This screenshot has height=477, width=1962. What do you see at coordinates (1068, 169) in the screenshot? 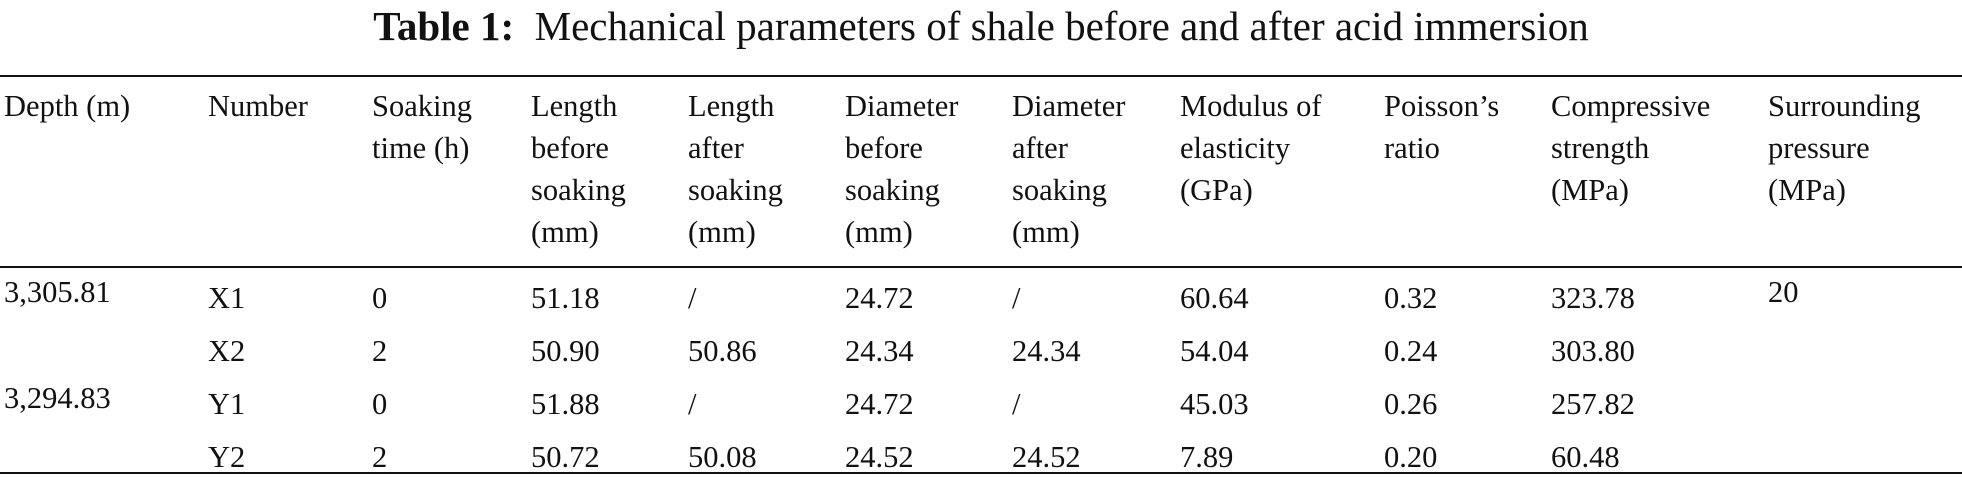
I see `column-header: Diameter after soaking (mm)` at bounding box center [1068, 169].